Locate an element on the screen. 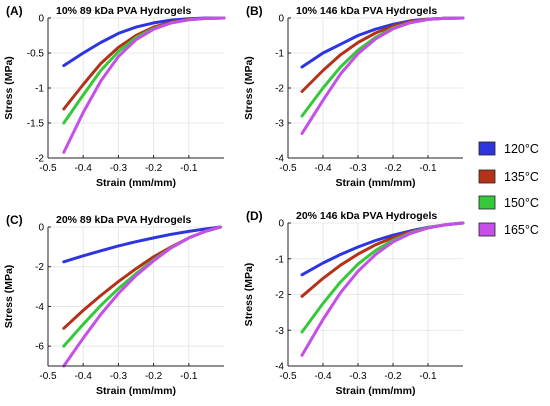 The image size is (550, 406). plot-area is located at coordinates (136, 296).